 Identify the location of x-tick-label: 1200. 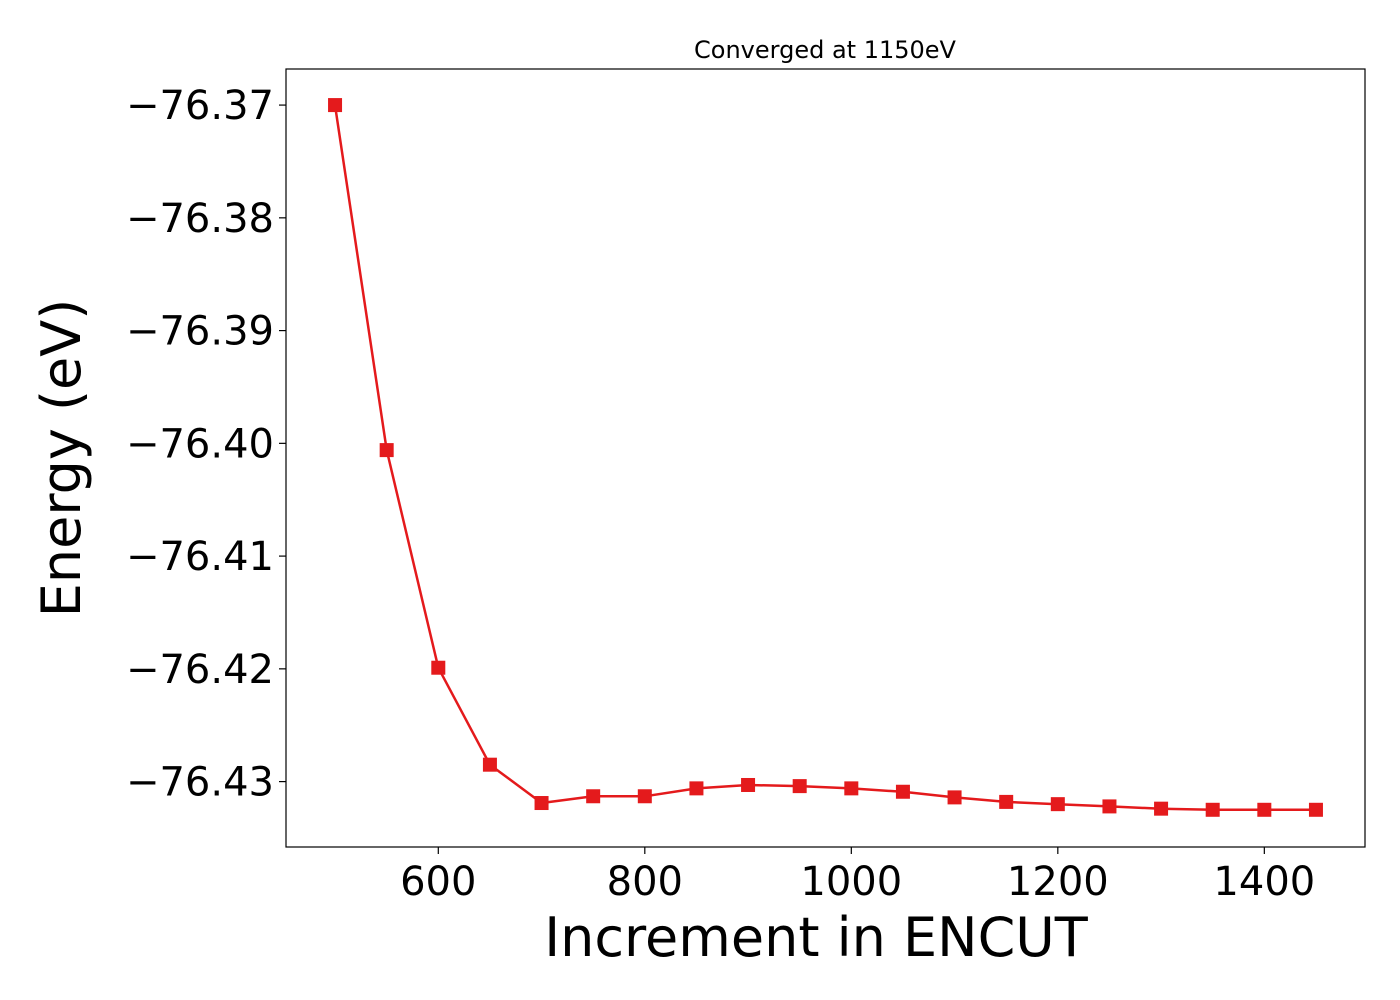
(1058, 882).